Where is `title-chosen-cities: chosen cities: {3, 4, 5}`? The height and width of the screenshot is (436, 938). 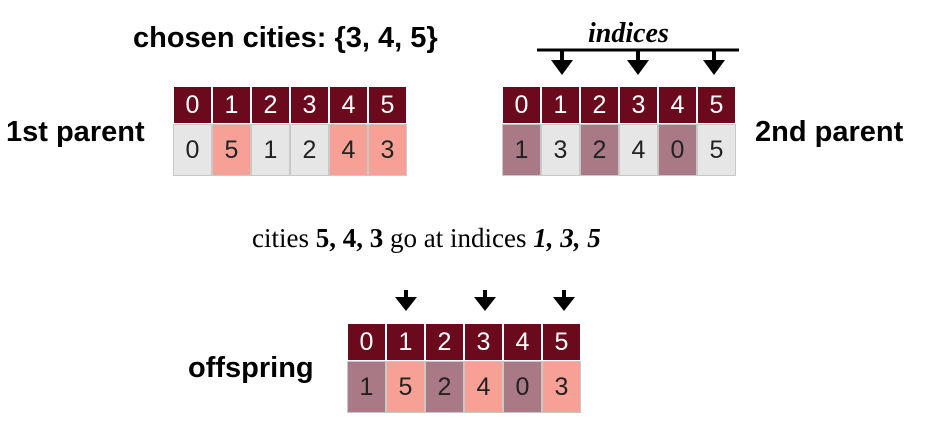 title-chosen-cities: chosen cities: {3, 4, 5} is located at coordinates (285, 38).